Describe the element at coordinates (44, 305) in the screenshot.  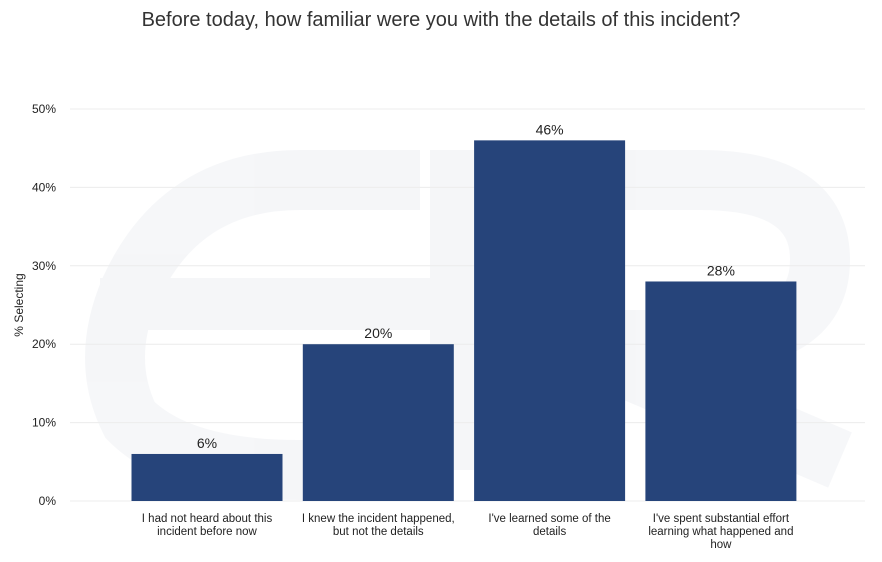
I see `y-axis-ticks: 0% 10% 20% 30% 40% 50%` at that location.